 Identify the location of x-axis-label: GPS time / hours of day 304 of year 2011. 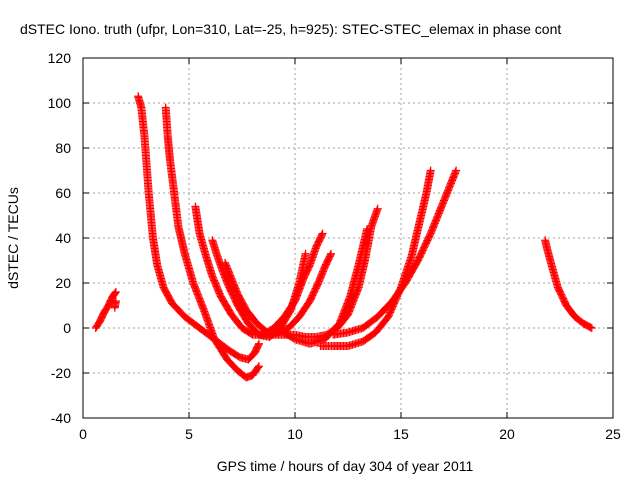
(345, 466).